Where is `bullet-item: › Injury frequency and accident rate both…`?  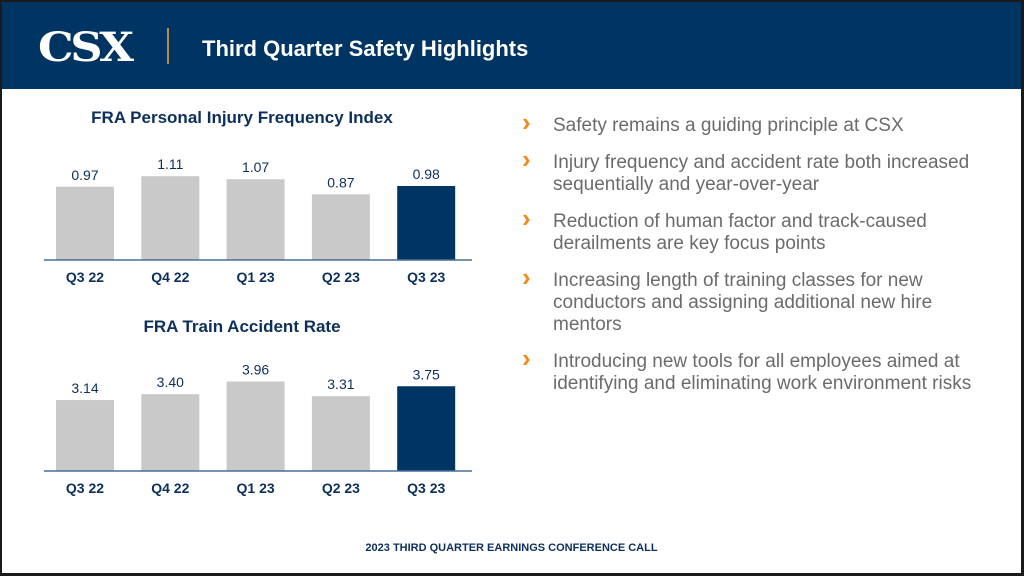 bullet-item: › Injury frequency and accident rate both… is located at coordinates (757, 171).